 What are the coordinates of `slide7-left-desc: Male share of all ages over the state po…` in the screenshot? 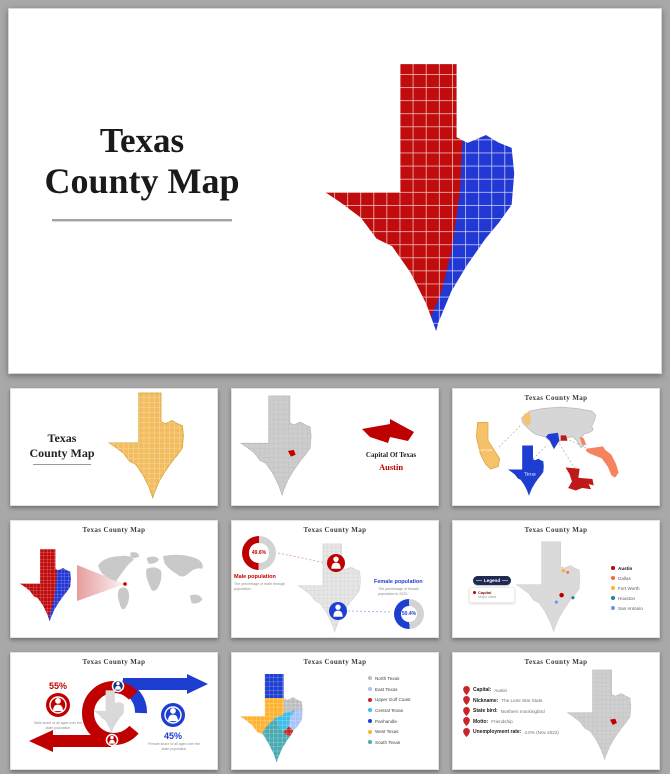 It's located at (58, 725).